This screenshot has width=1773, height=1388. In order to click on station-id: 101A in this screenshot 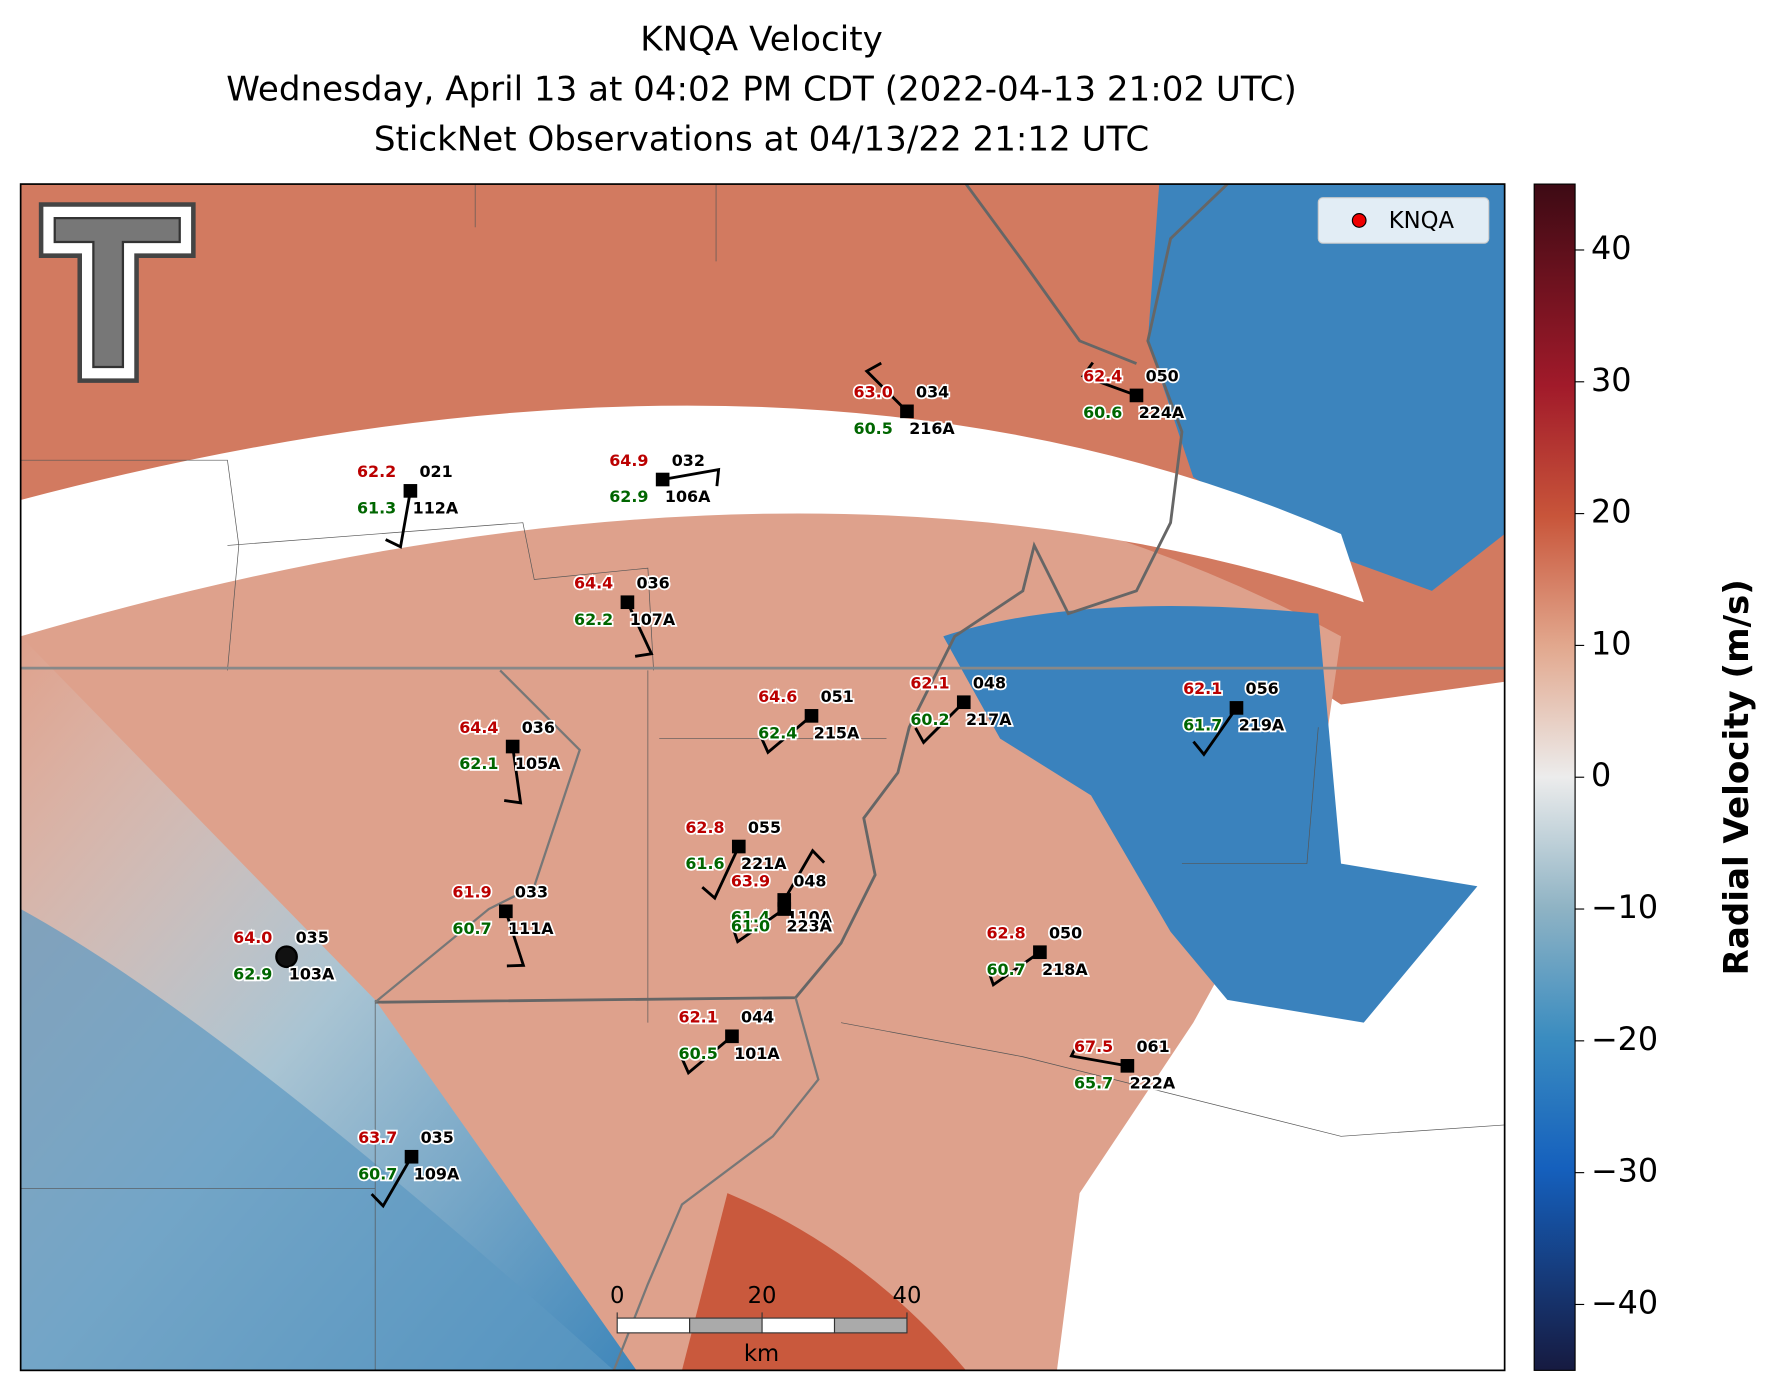, I will do `click(757, 1053)`.